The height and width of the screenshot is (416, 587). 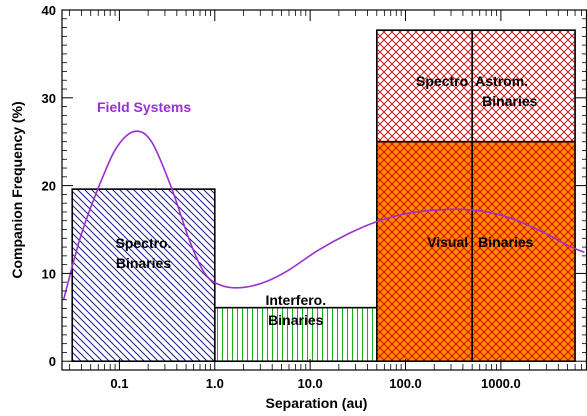 What do you see at coordinates (49, 98) in the screenshot?
I see `y-tick-label-30: 30` at bounding box center [49, 98].